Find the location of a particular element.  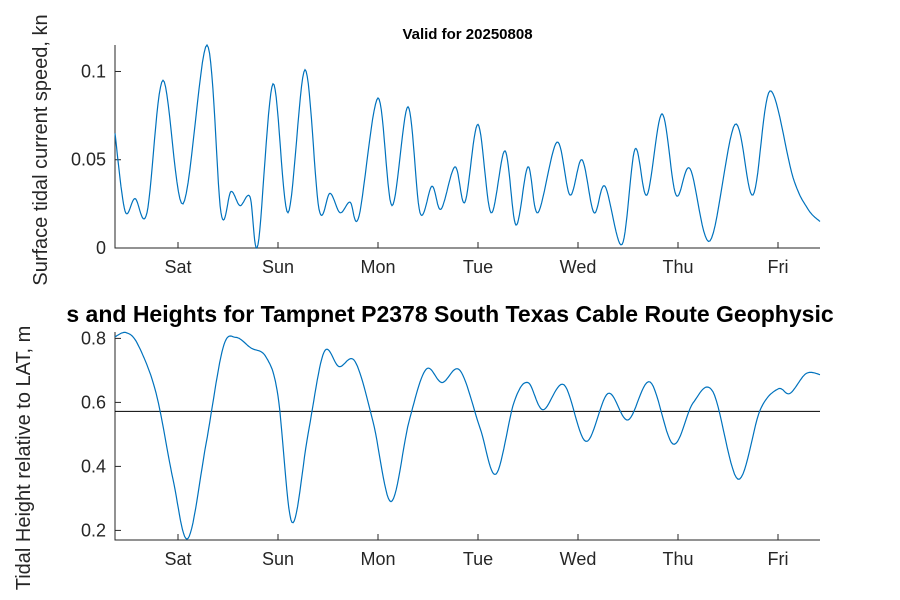

y-tick-label: 0.05 is located at coordinates (88, 160).